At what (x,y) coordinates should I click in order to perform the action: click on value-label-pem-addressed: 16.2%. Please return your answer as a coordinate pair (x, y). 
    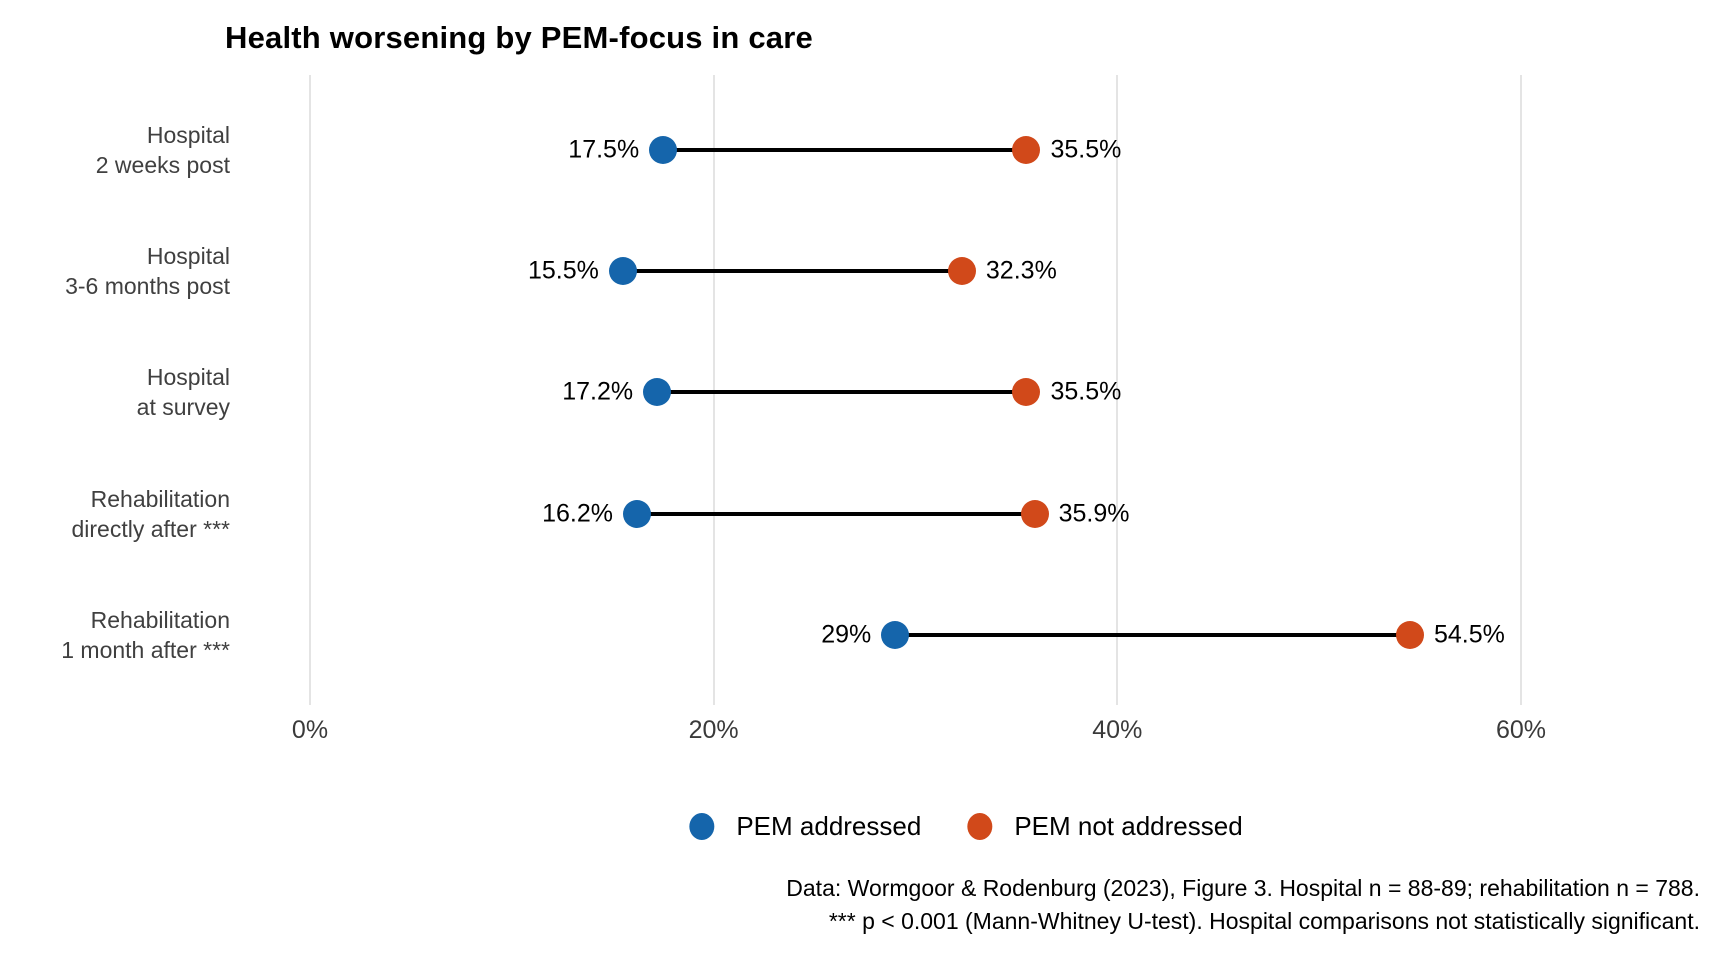
    Looking at the image, I should click on (577, 513).